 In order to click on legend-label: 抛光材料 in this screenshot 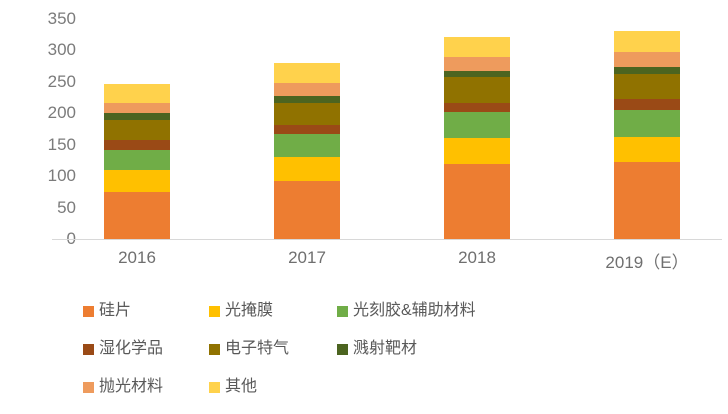, I will do `click(131, 386)`.